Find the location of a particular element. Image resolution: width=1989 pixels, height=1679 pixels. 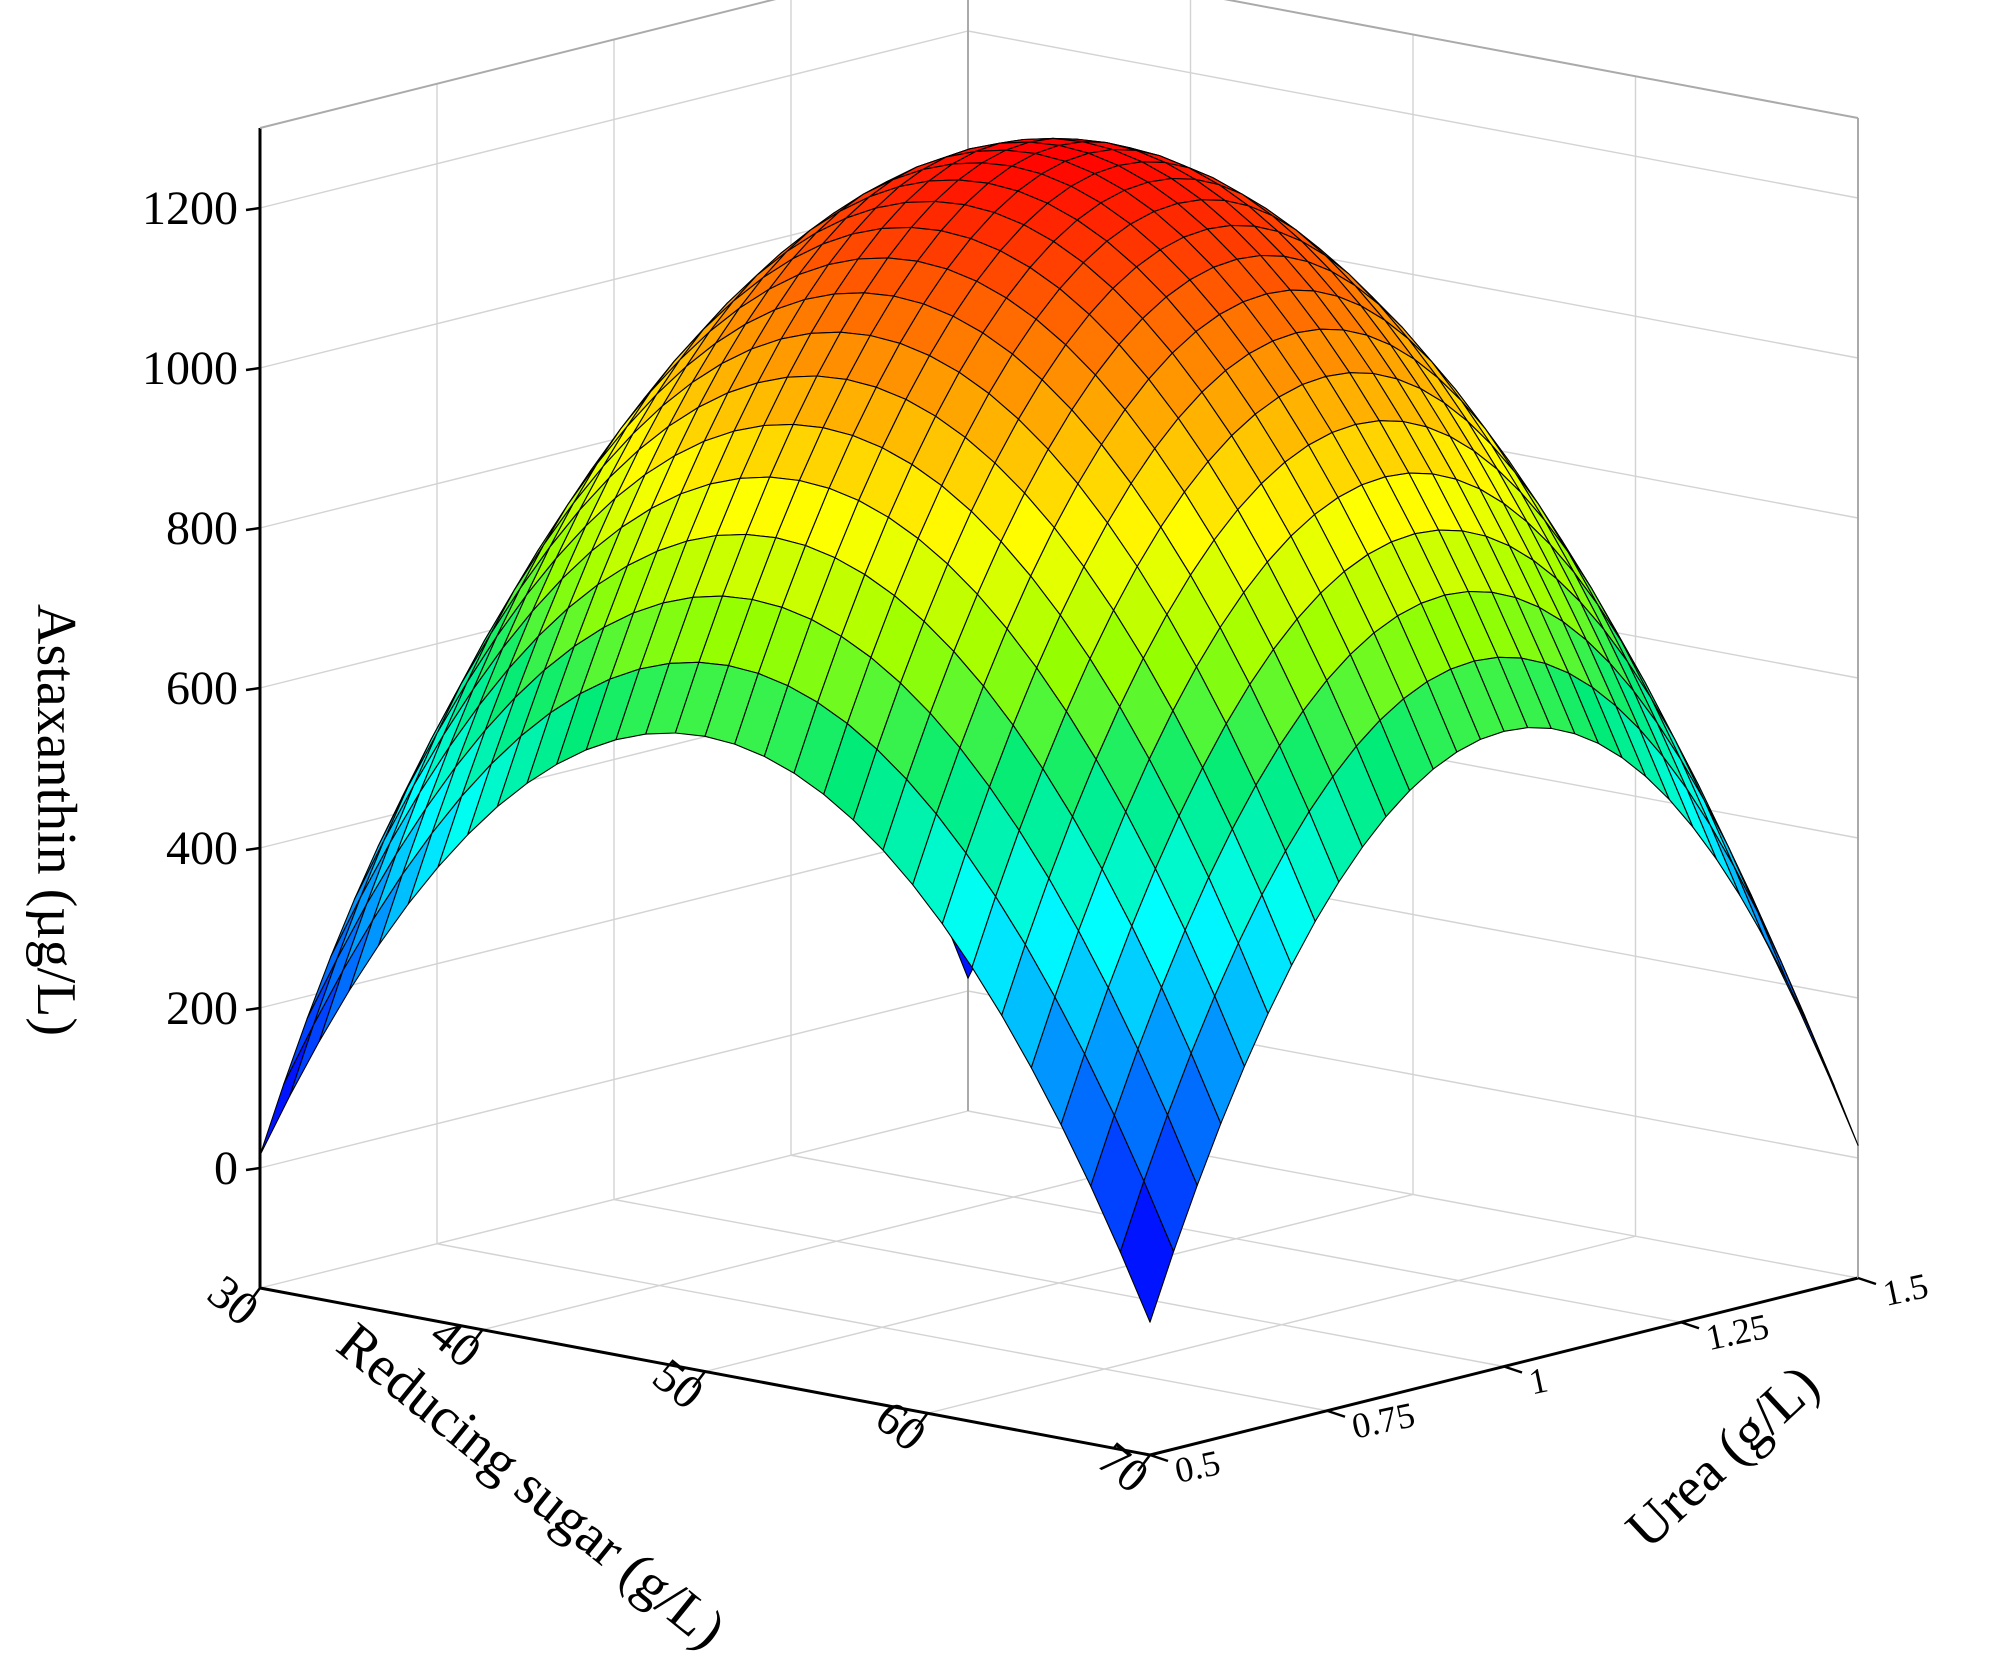

z-tick-label: 200 is located at coordinates (202, 1008).